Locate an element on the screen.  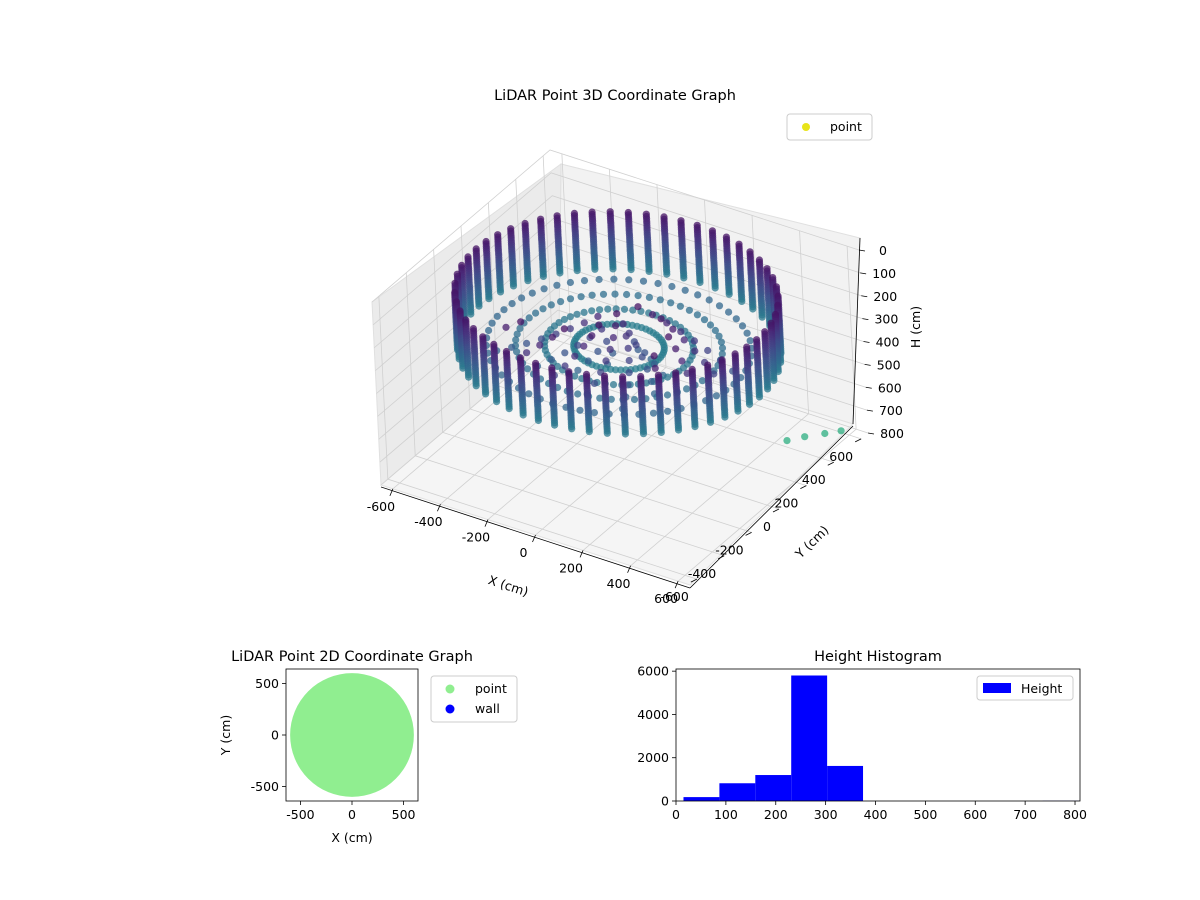
histogram-bar is located at coordinates (809, 738).